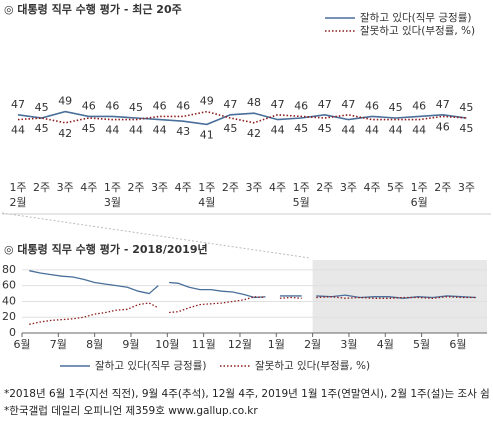  Describe the element at coordinates (240, 344) in the screenshot. I see `x-tick-label: 12월` at that location.